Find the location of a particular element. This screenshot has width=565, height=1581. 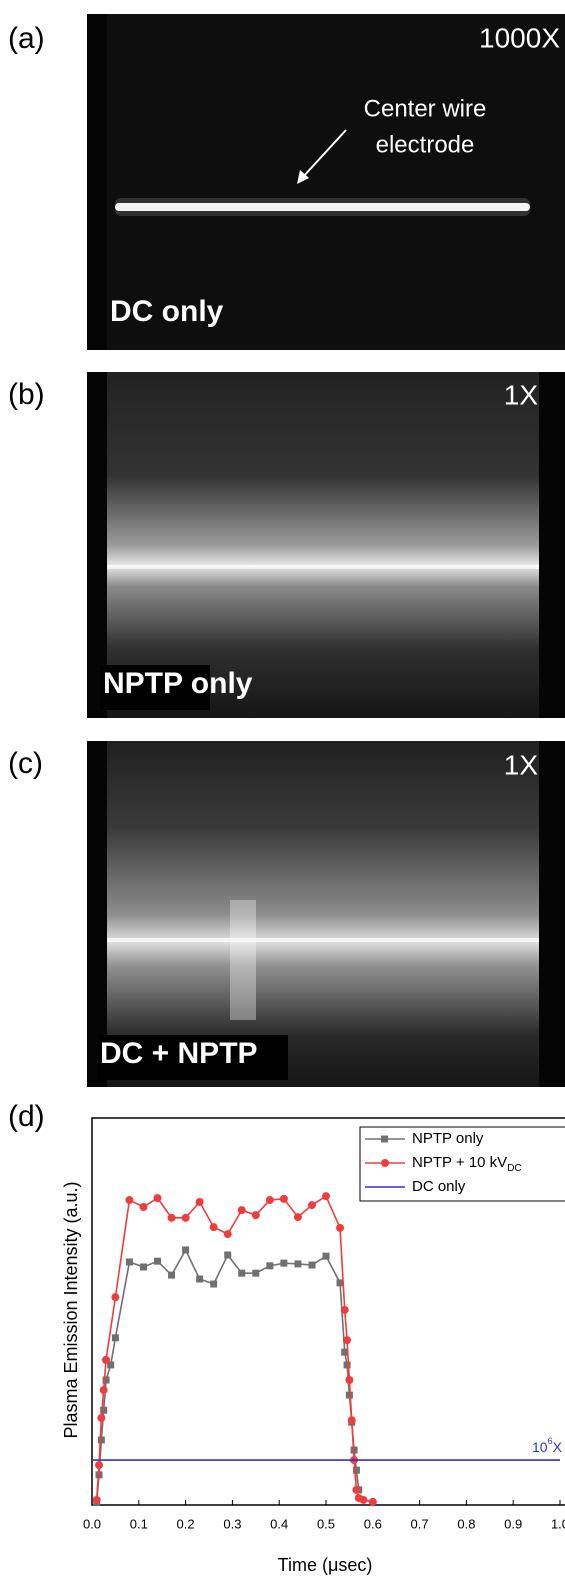

legend-box is located at coordinates (462, 1164).